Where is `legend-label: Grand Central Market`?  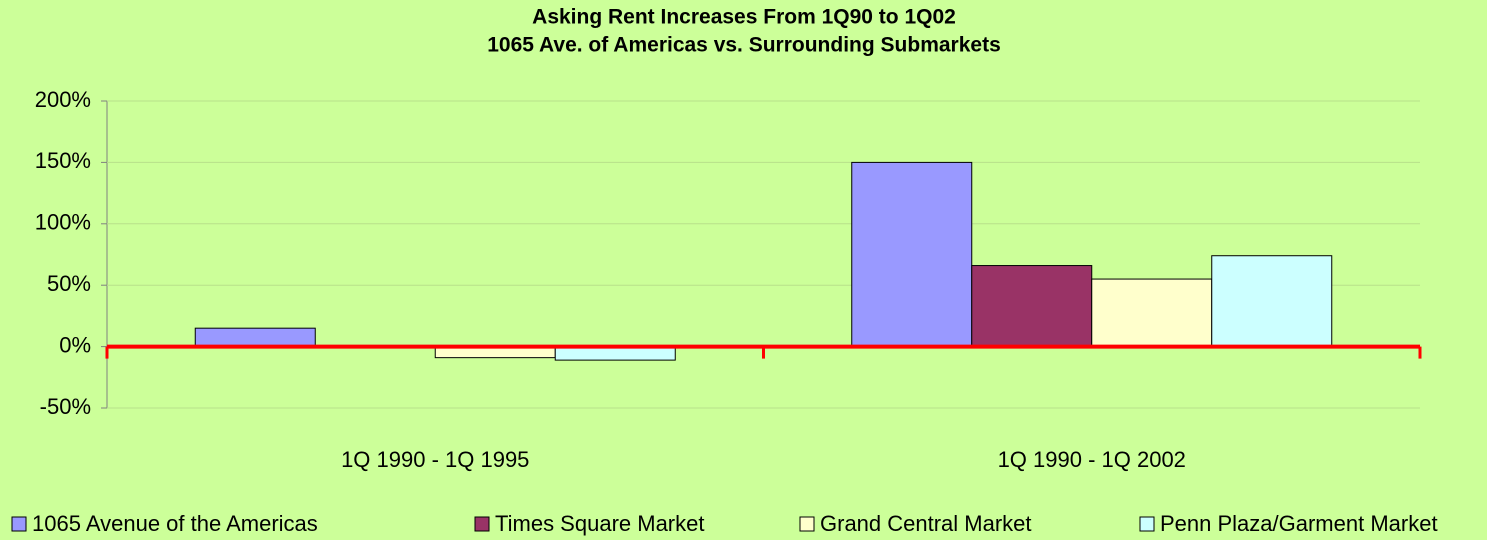
legend-label: Grand Central Market is located at coordinates (926, 523).